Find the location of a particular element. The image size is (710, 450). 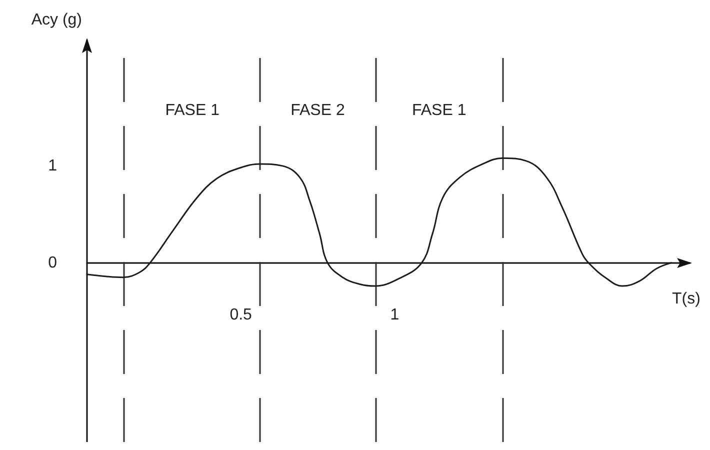

y-tick-label: 0 is located at coordinates (53, 263).